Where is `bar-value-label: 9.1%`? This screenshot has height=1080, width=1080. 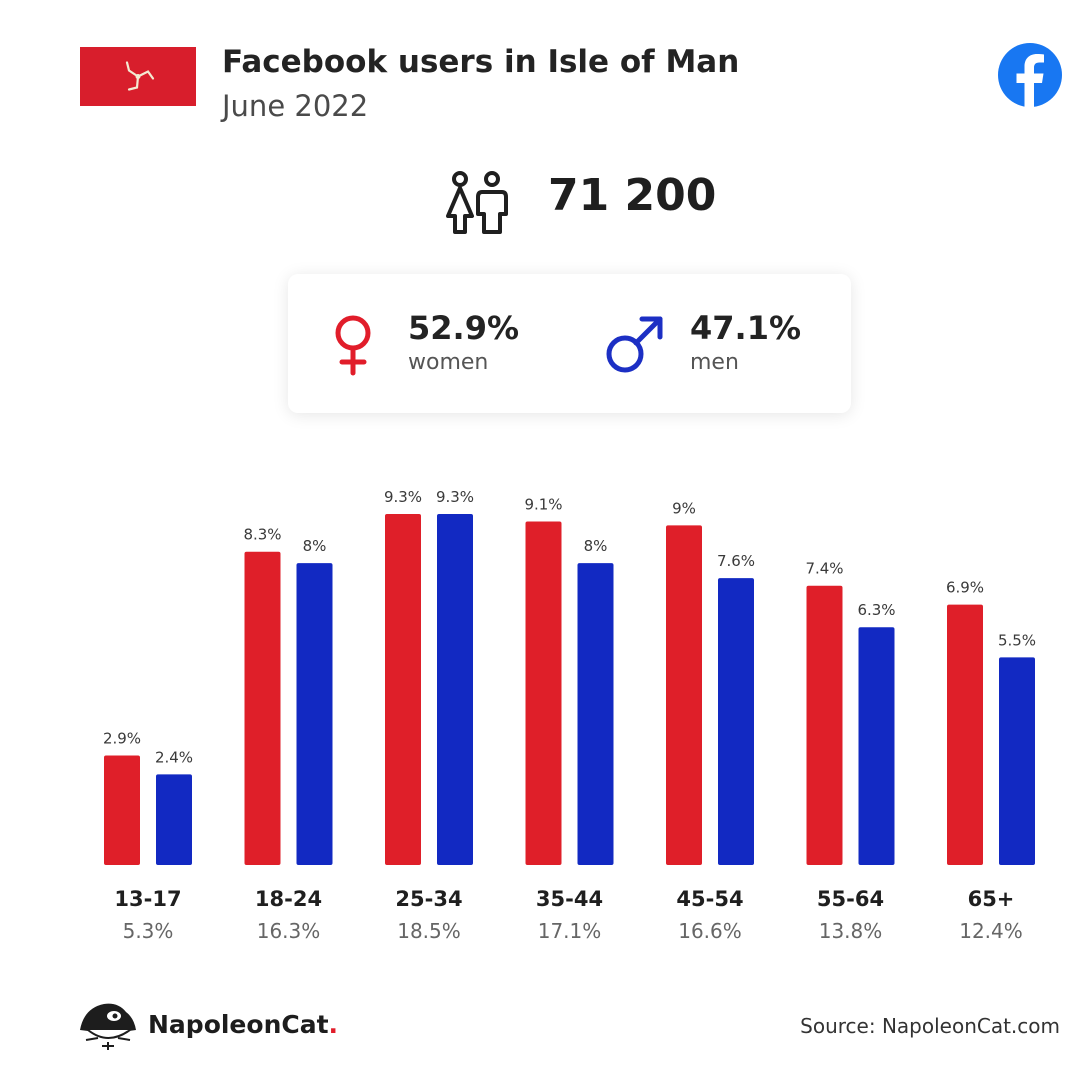
bar-value-label: 9.1% is located at coordinates (543, 505).